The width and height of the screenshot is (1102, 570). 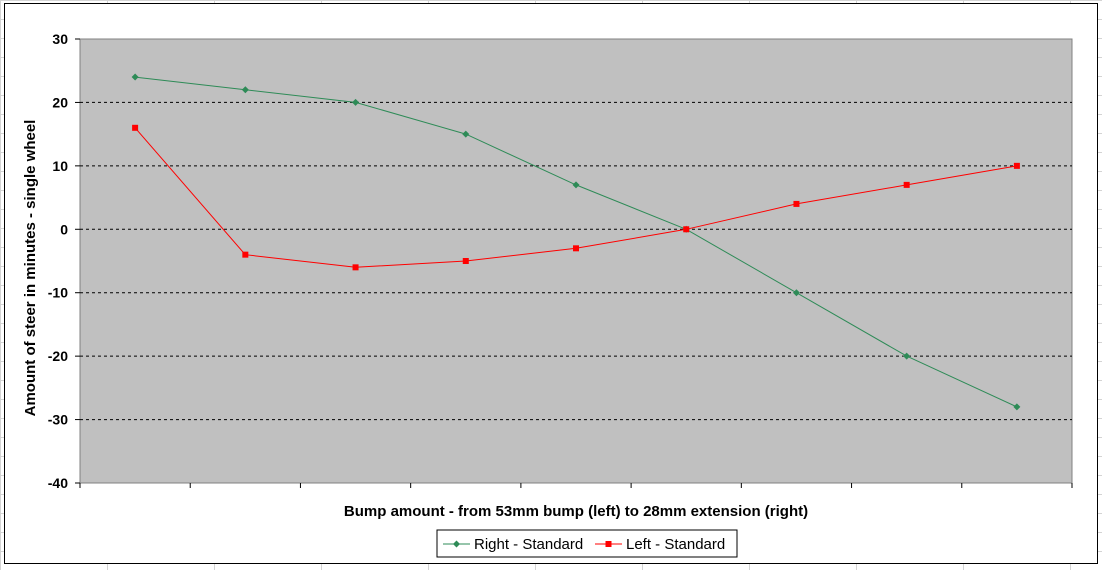 I want to click on y-tick-label: 30, so click(x=60, y=39).